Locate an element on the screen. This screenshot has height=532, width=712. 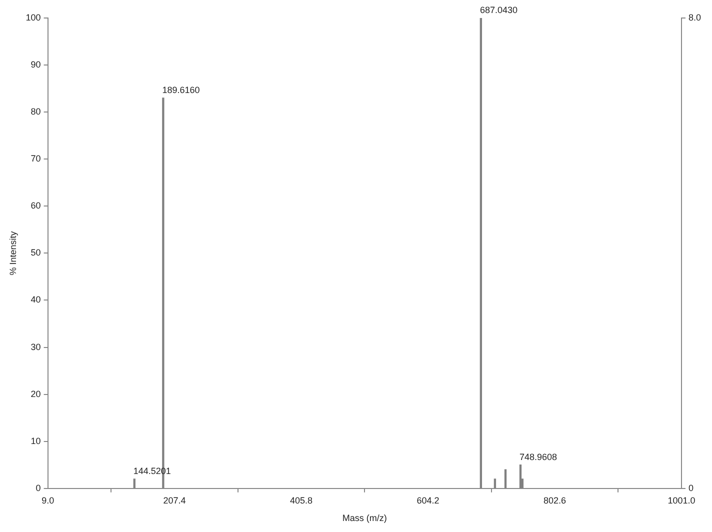
y-tick-label: 30 is located at coordinates (35, 347).